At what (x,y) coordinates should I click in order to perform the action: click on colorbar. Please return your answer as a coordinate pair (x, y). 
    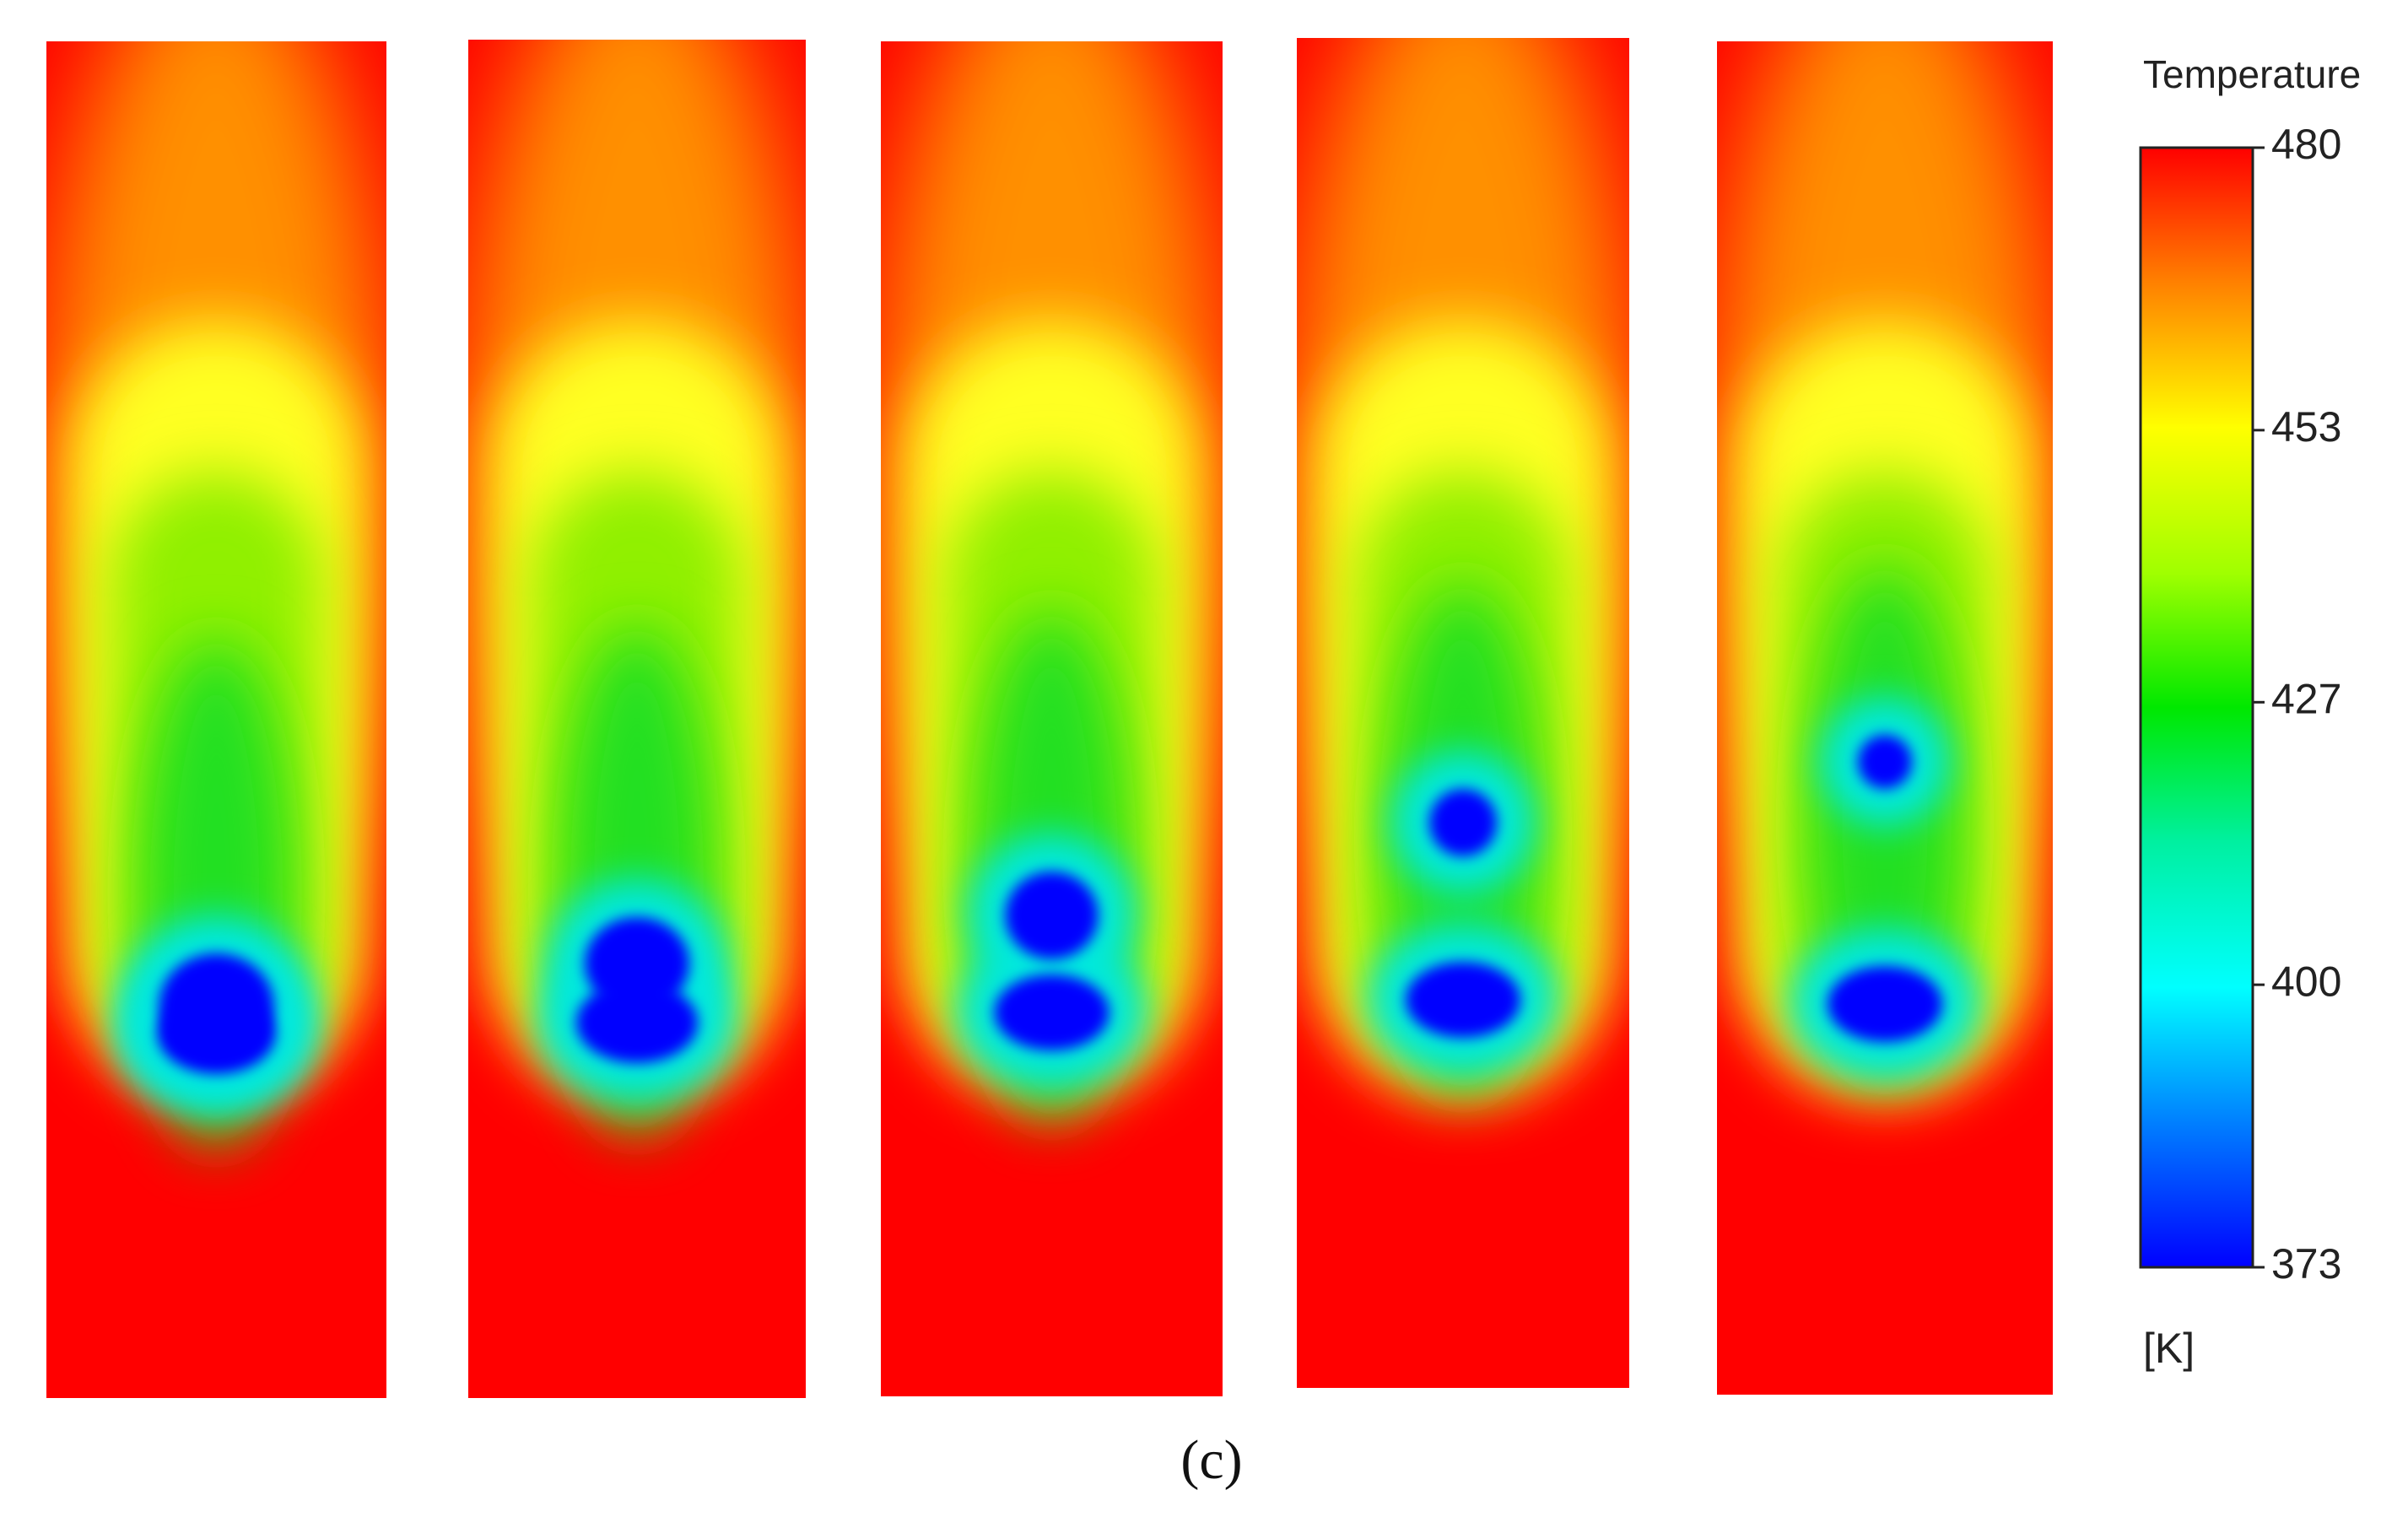
    Looking at the image, I should click on (2197, 707).